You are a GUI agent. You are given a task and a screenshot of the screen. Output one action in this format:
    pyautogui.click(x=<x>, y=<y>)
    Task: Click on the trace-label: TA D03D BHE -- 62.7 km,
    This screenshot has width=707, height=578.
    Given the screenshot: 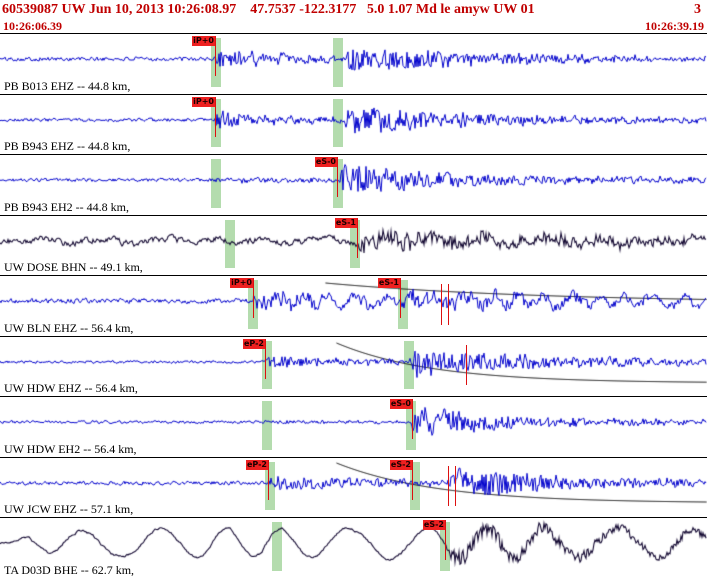 What is the action you would take?
    pyautogui.click(x=69, y=569)
    